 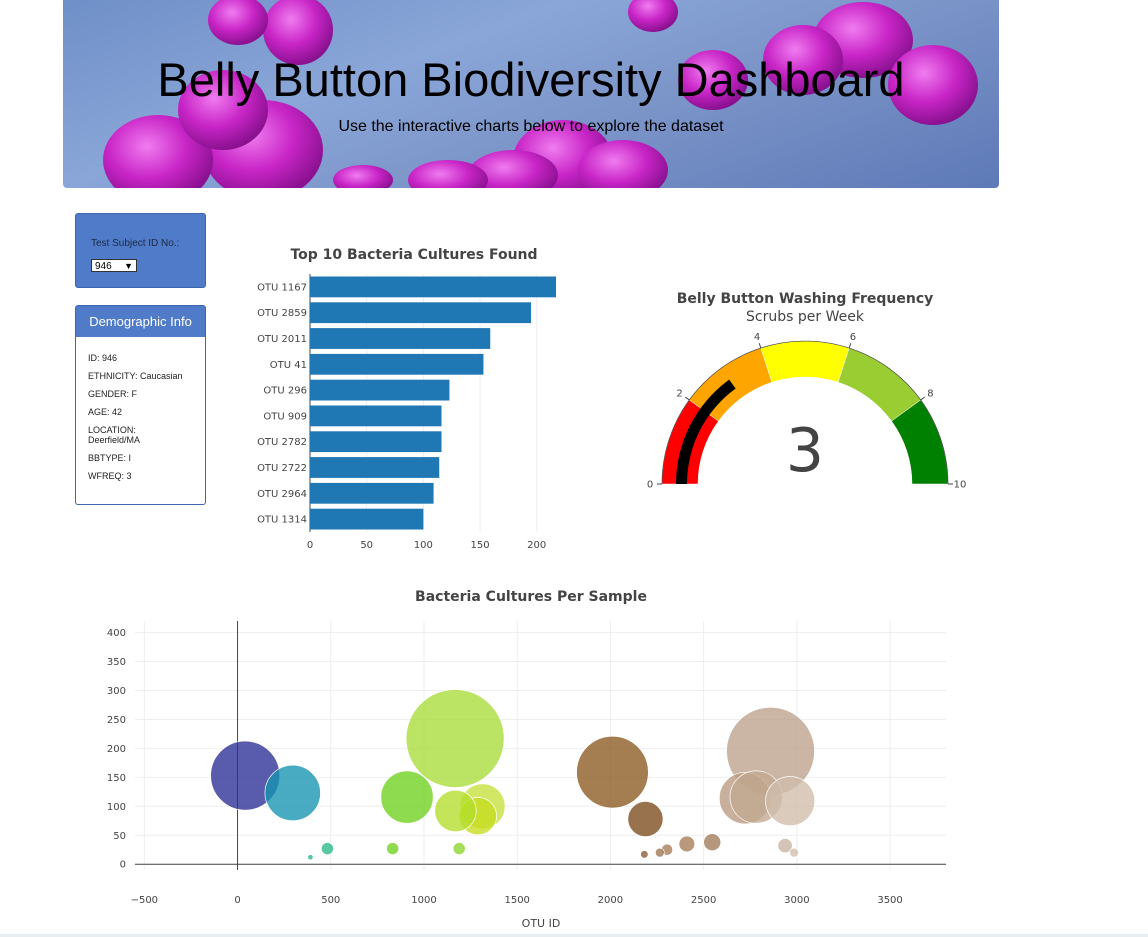 I want to click on bar-category-label: OTU 2964, so click(x=282, y=494).